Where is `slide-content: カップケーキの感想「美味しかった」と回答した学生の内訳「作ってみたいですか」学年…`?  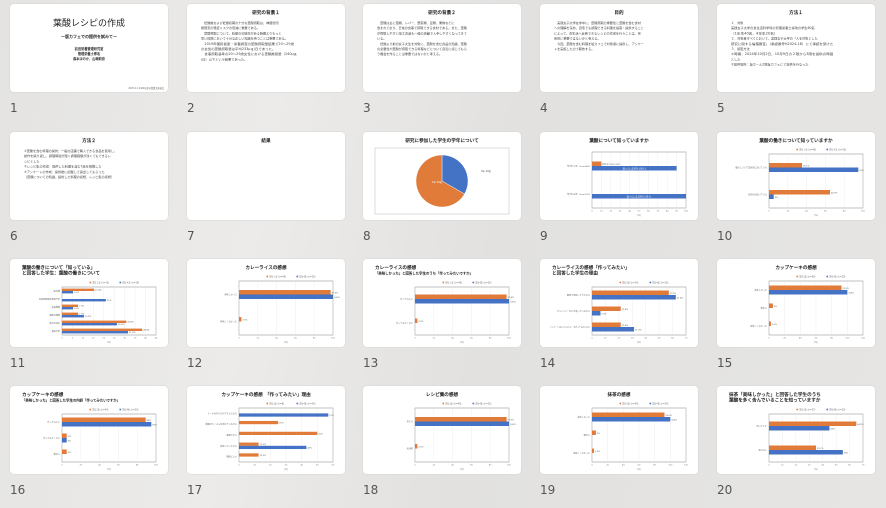 slide-content: カップケーキの感想「美味しかった」と回答した学生の内訳「作ってみたいですか」学年… is located at coordinates (90, 431).